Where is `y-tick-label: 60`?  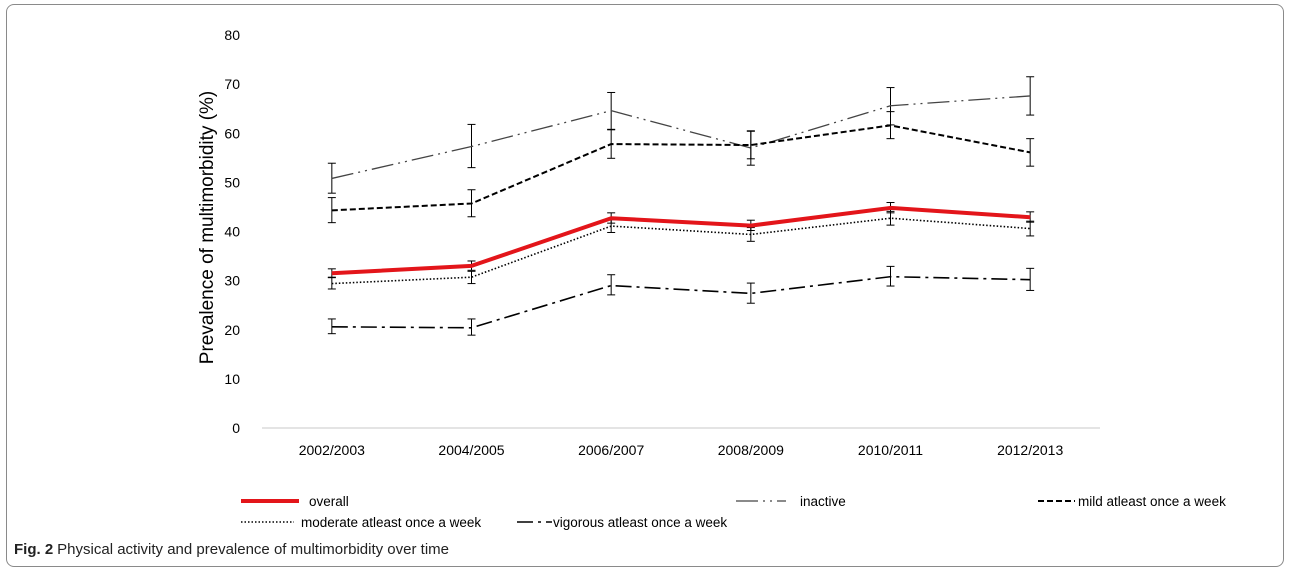
y-tick-label: 60 is located at coordinates (232, 133).